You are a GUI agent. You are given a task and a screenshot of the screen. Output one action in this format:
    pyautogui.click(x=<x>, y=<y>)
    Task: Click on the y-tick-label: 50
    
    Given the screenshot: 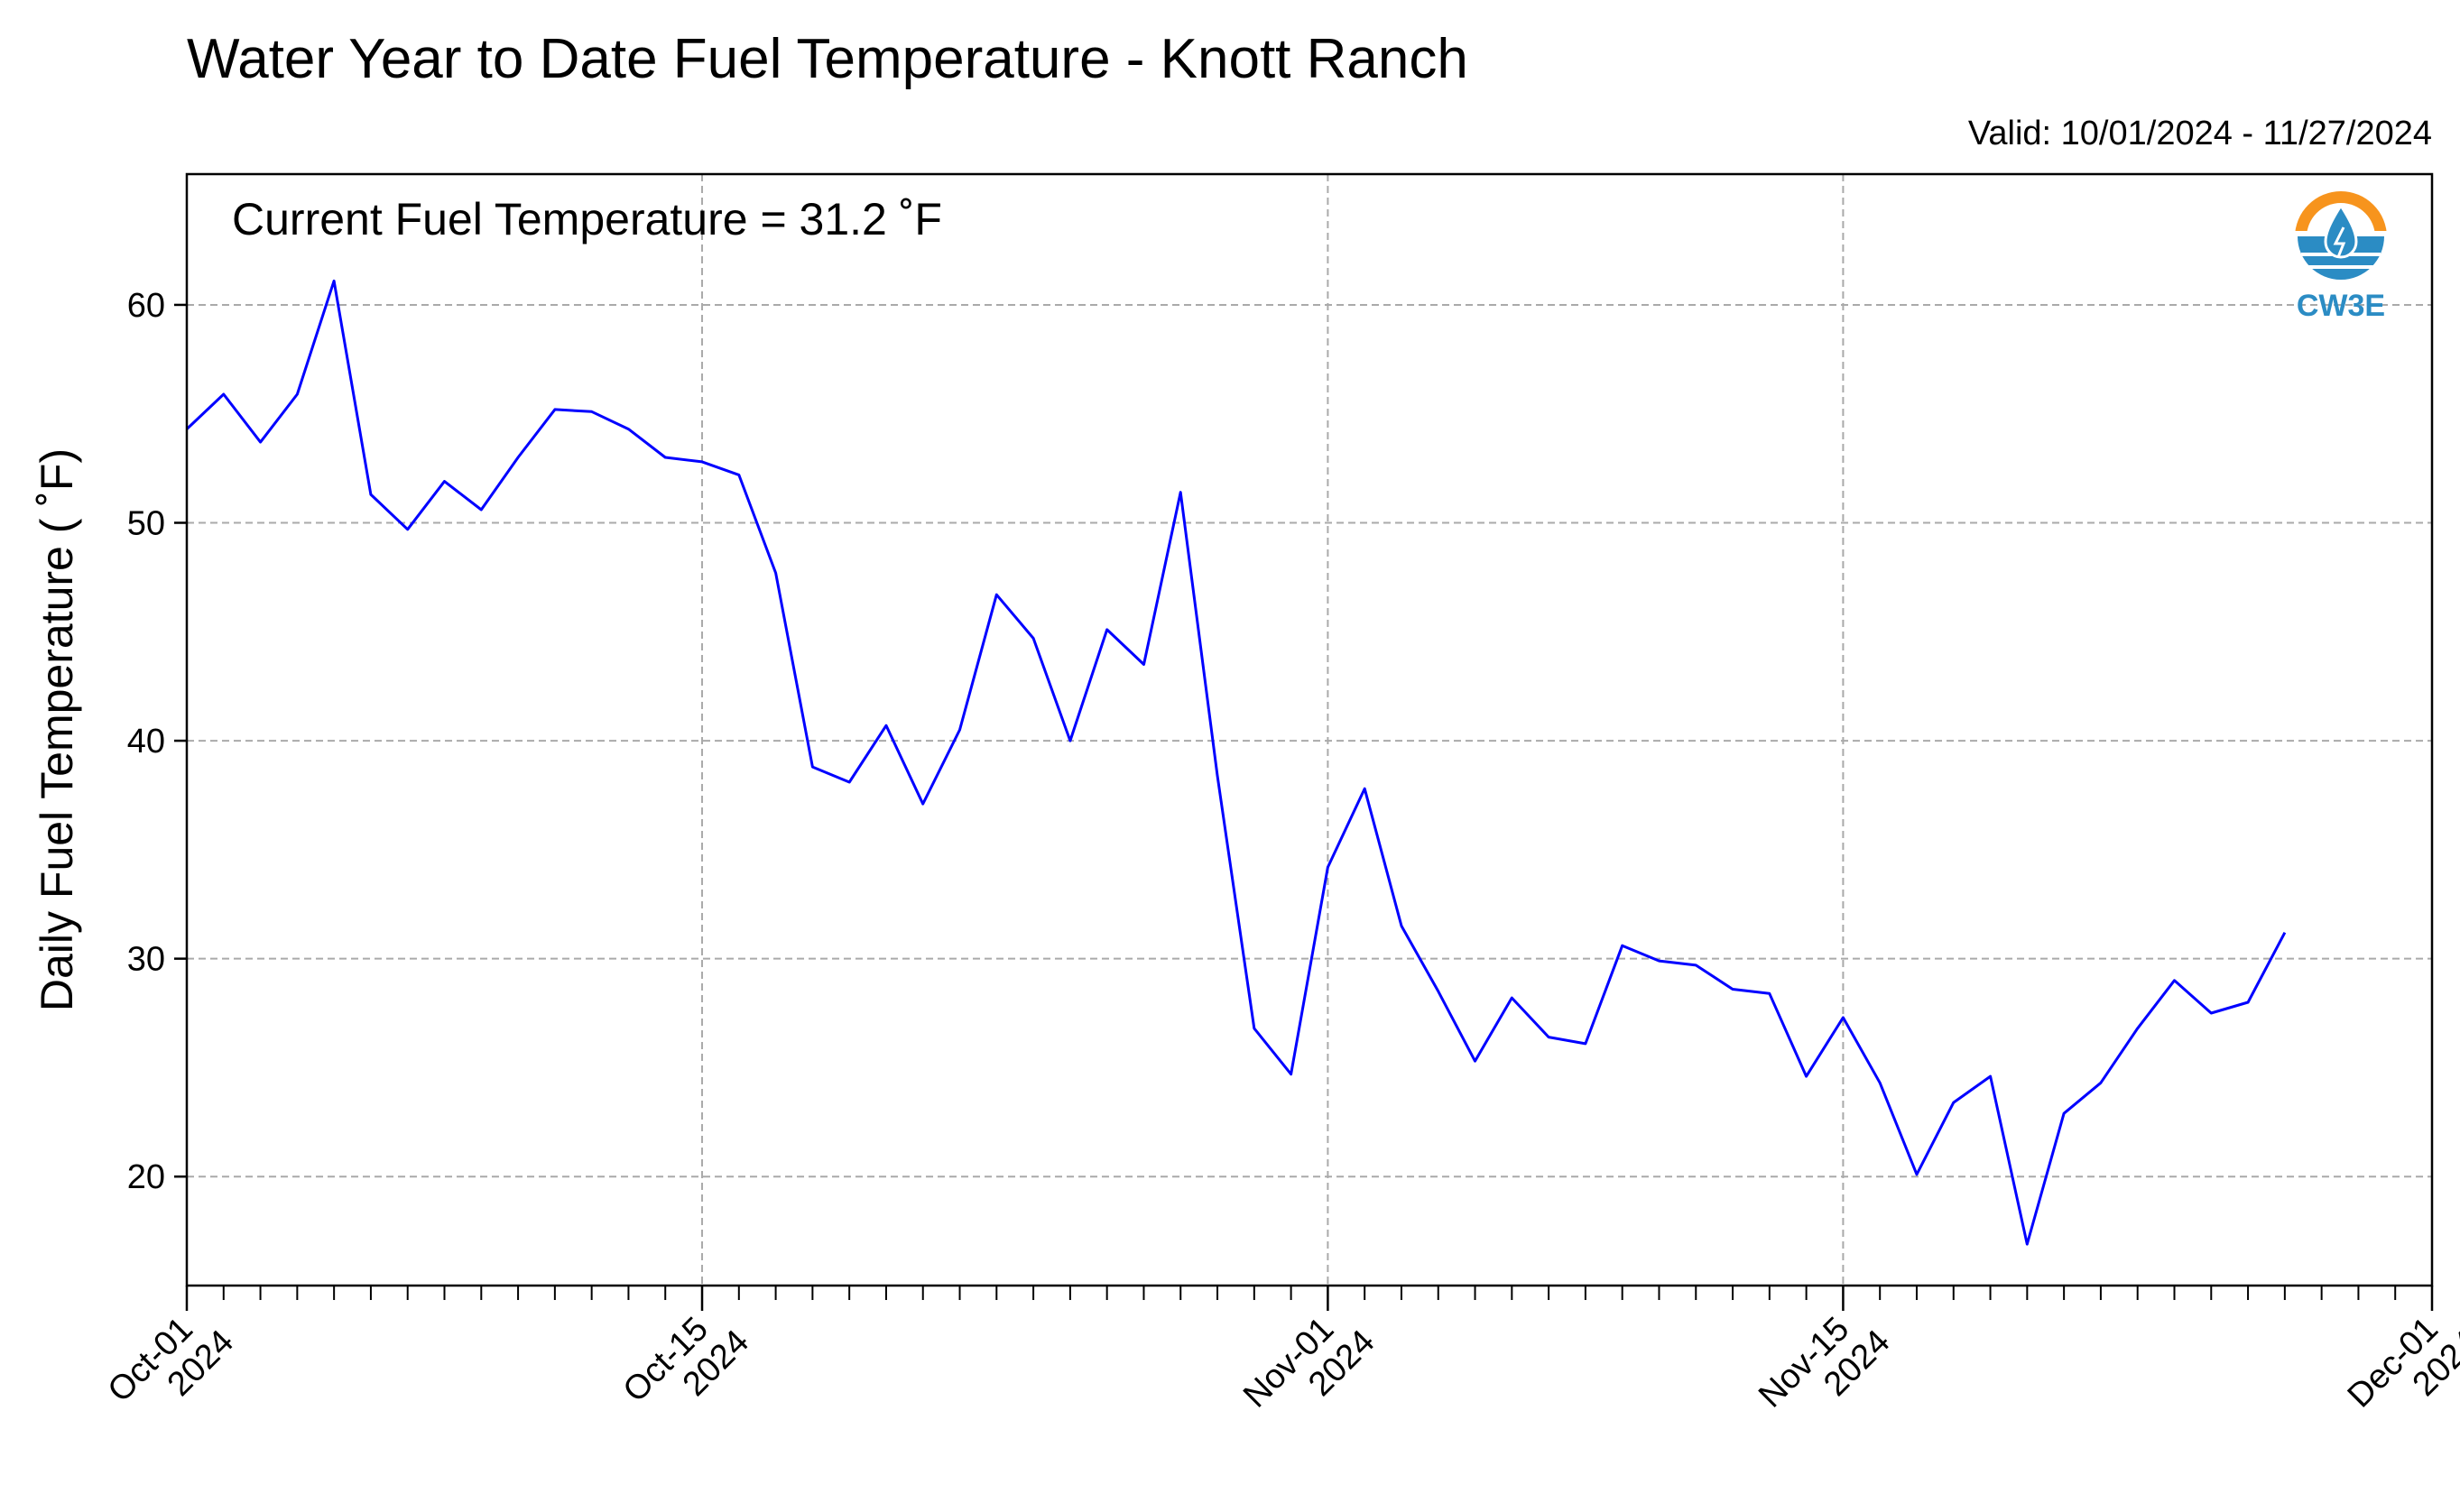 What is the action you would take?
    pyautogui.click(x=146, y=524)
    